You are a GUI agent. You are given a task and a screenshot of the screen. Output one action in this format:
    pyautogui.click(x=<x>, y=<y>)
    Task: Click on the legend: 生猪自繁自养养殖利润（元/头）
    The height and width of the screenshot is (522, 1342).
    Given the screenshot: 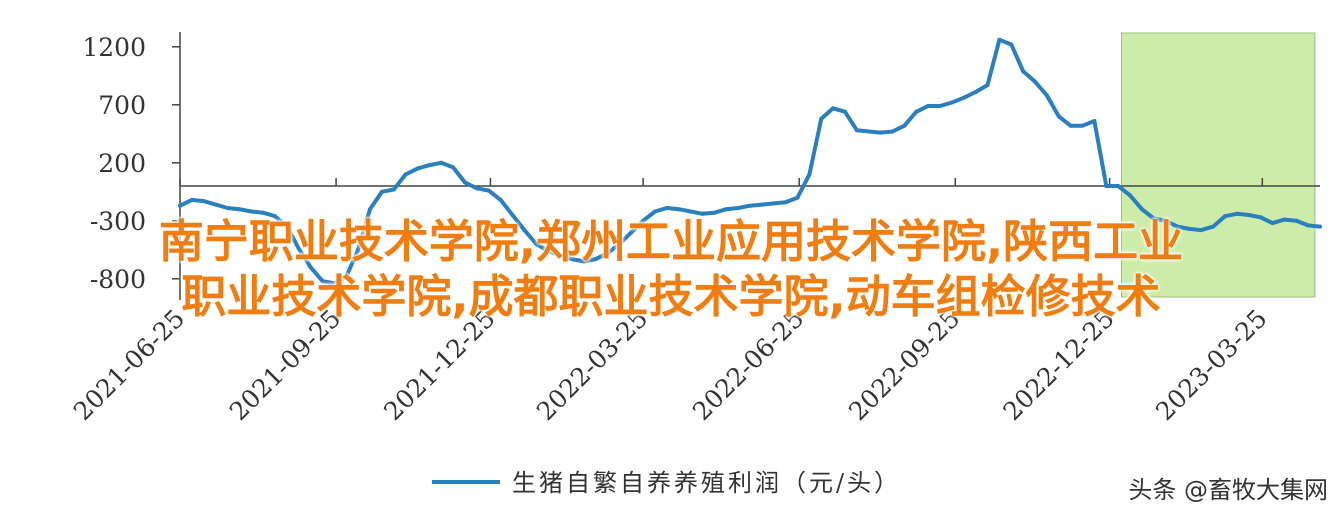 What is the action you would take?
    pyautogui.click(x=666, y=483)
    